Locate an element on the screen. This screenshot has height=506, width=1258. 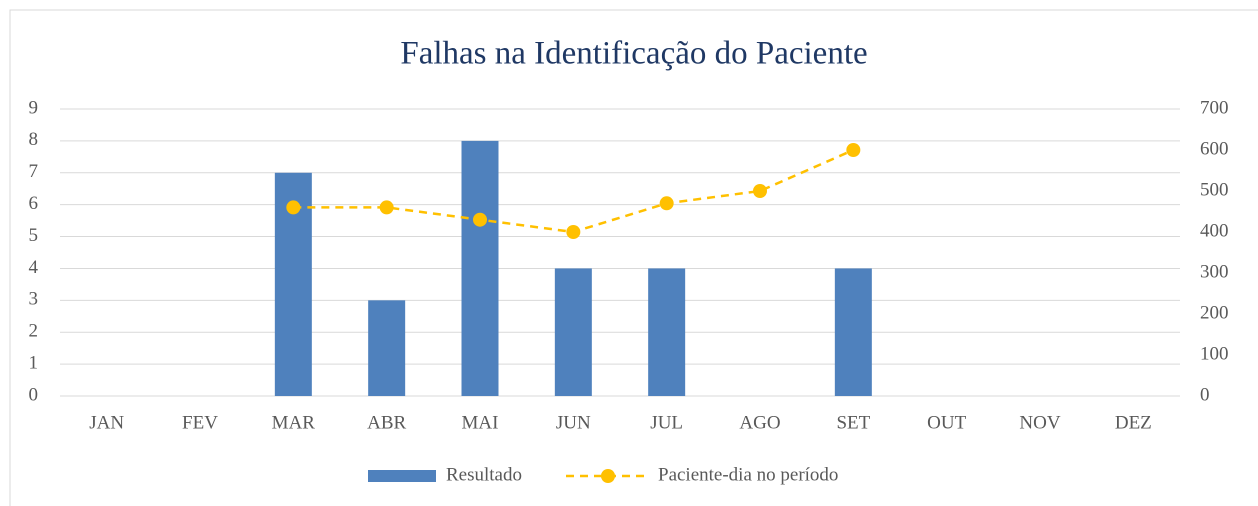
chart-title: Falhas na Identificação do Paciente is located at coordinates (633, 54).